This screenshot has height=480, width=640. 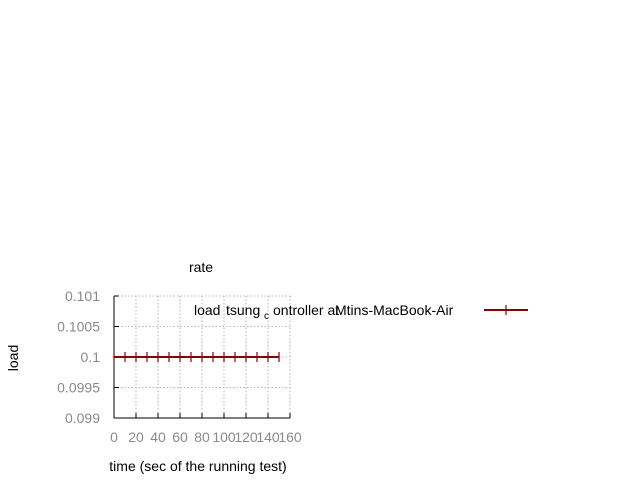 What do you see at coordinates (82, 418) in the screenshot?
I see `y-tick-label: 0.099` at bounding box center [82, 418].